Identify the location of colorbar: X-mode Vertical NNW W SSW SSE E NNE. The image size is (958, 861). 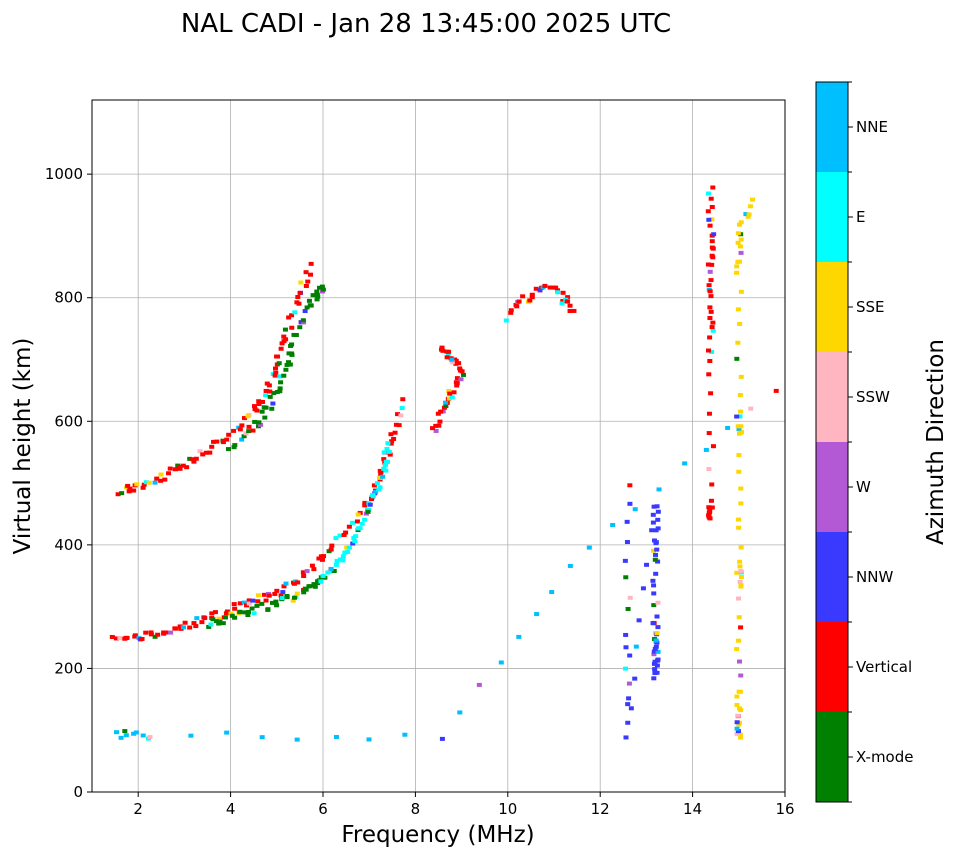
(864, 442).